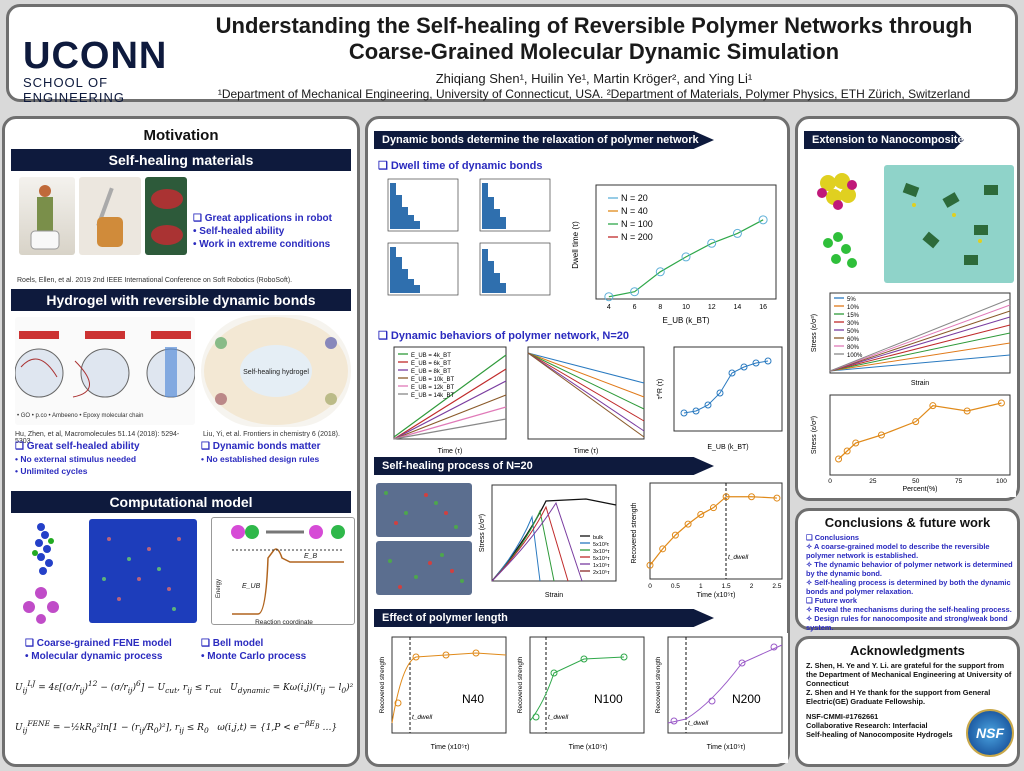 The height and width of the screenshot is (771, 1024). Describe the element at coordinates (650, 586) in the screenshot. I see `rec-x-tick: 0` at that location.